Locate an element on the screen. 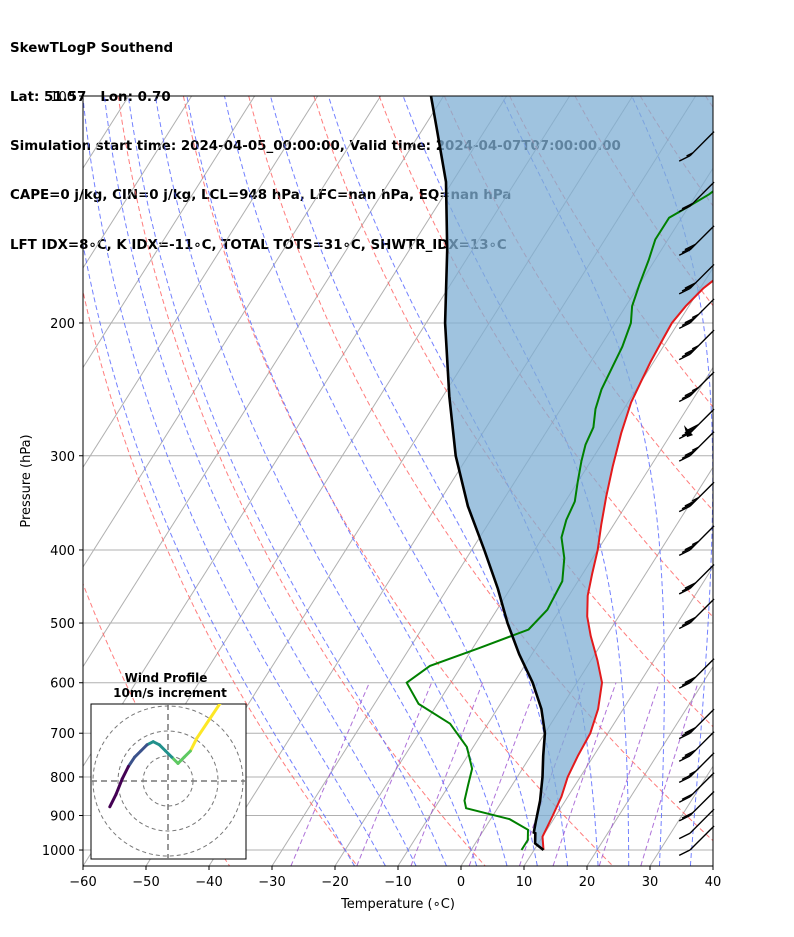 This screenshot has width=794, height=937. x-tick-label: 40 is located at coordinates (713, 882).